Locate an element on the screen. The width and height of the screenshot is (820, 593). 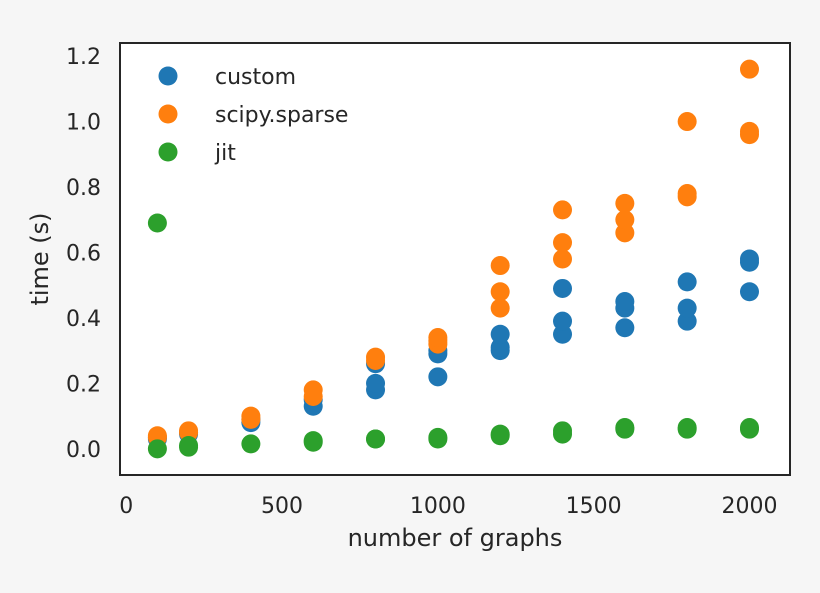
x-tick-label: 1500 is located at coordinates (594, 506).